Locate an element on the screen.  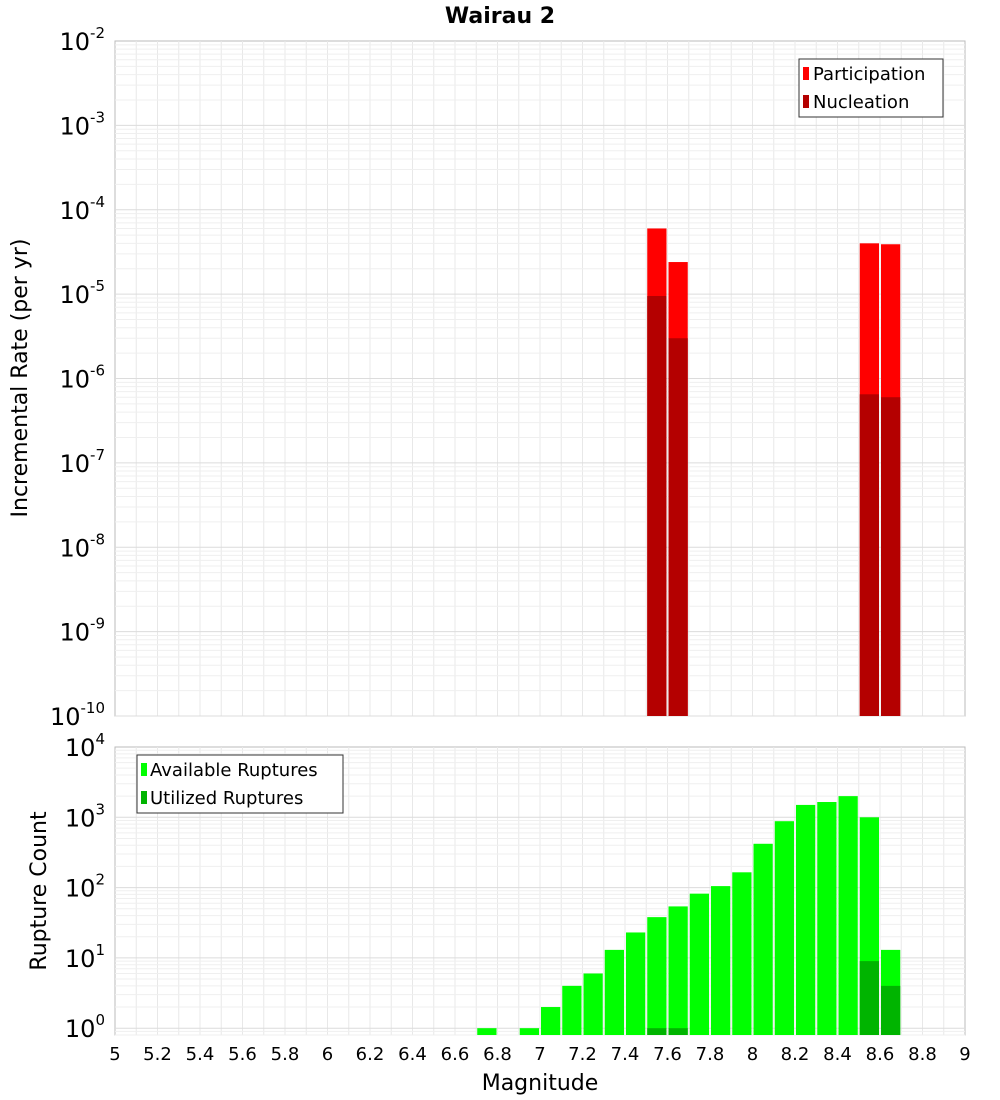
top-legend: Participation Nucleation is located at coordinates (871, 88).